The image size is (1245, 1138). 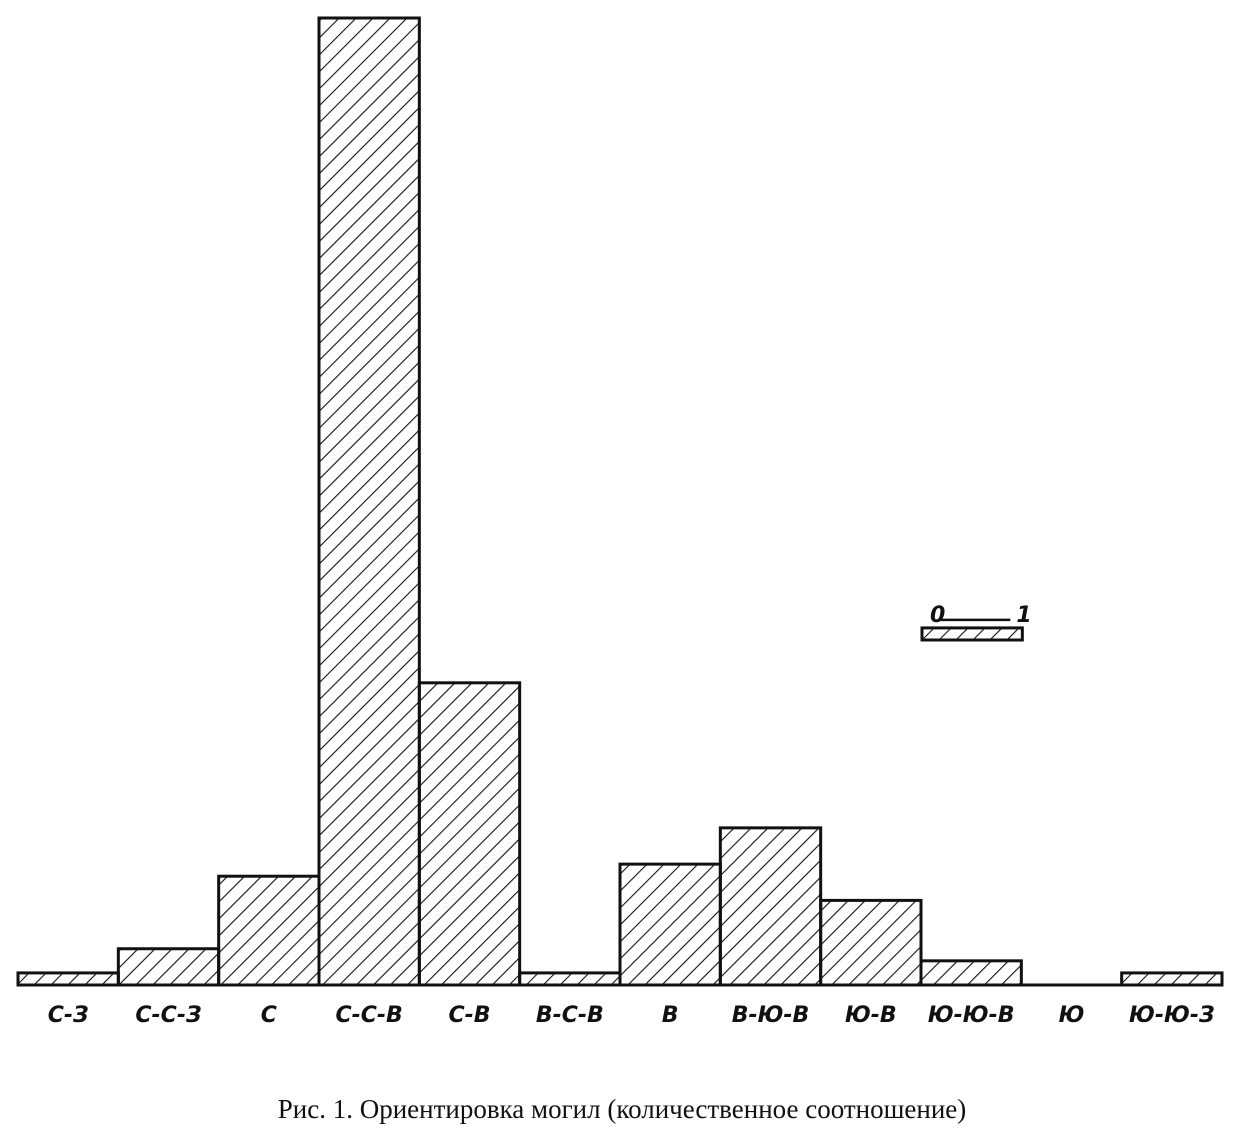 I want to click on x-tick-label: Ю-В, so click(x=871, y=1015).